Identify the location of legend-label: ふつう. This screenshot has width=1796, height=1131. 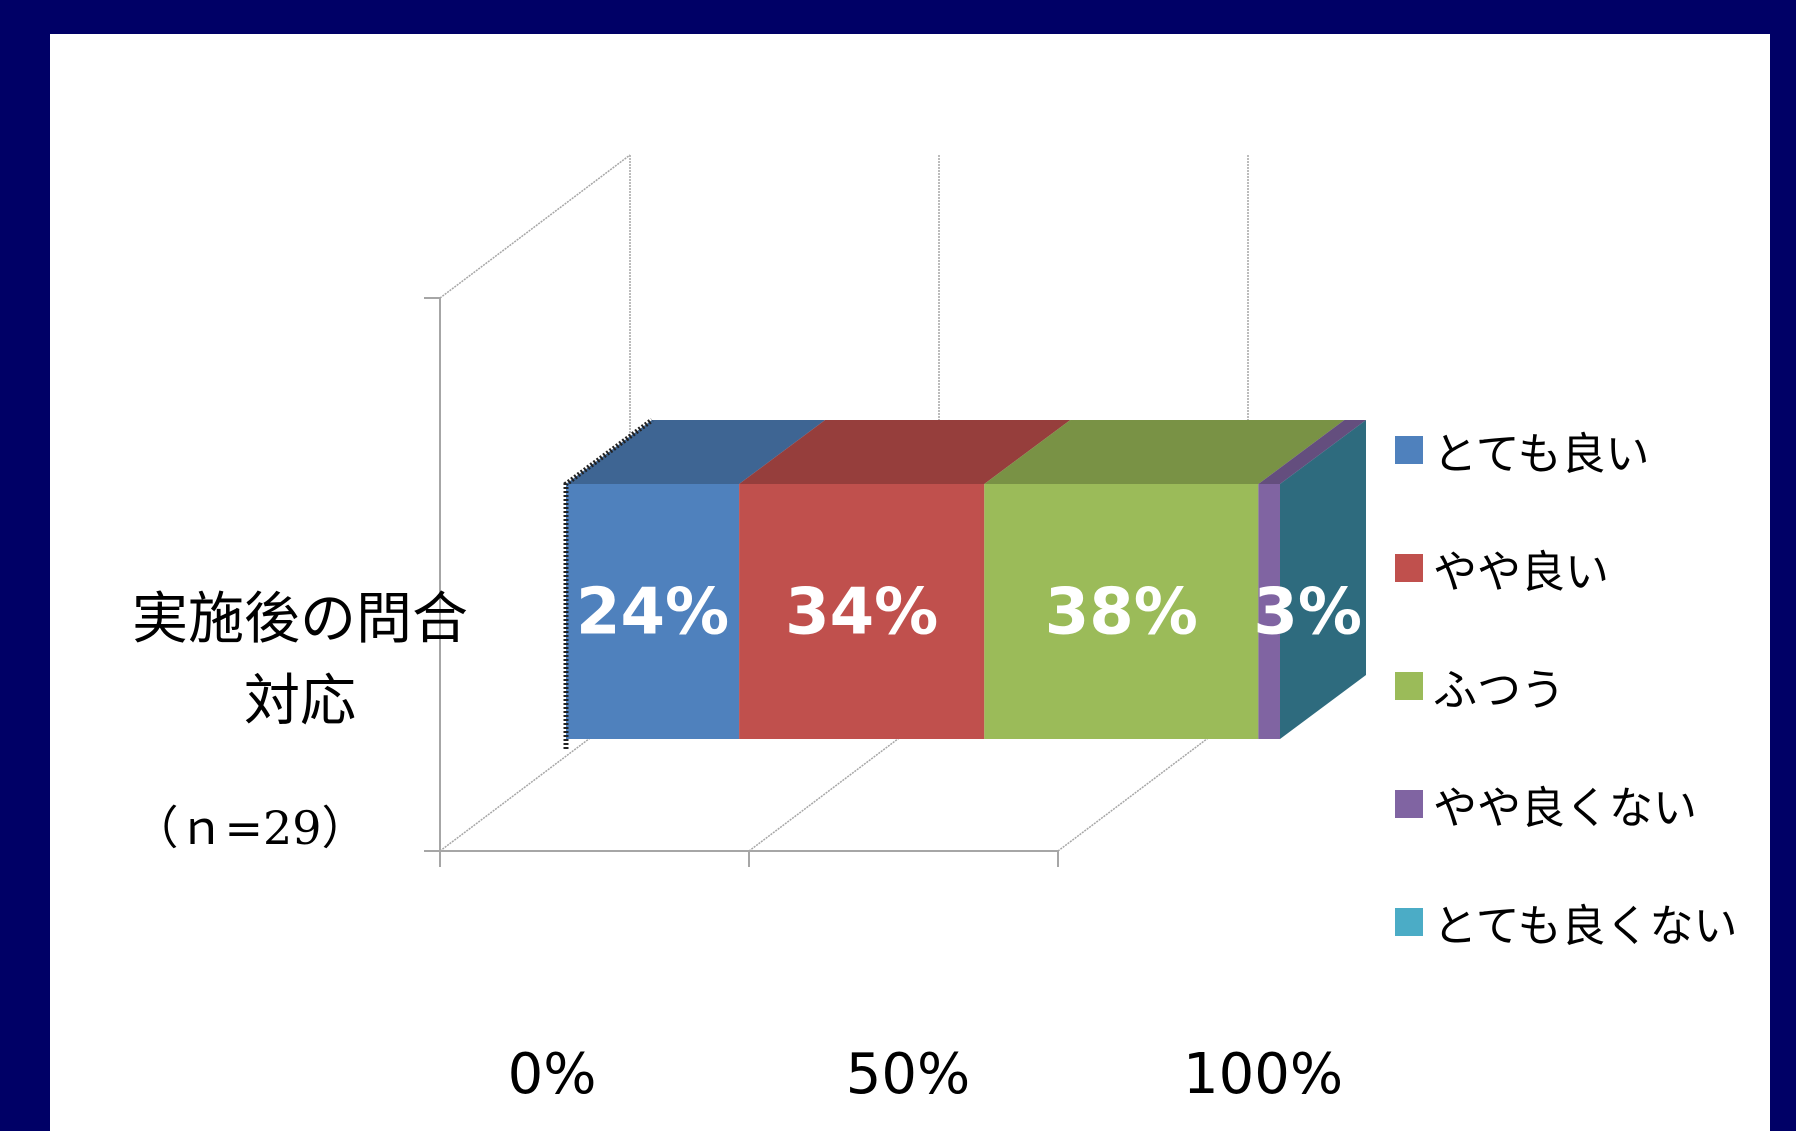
(1499, 690).